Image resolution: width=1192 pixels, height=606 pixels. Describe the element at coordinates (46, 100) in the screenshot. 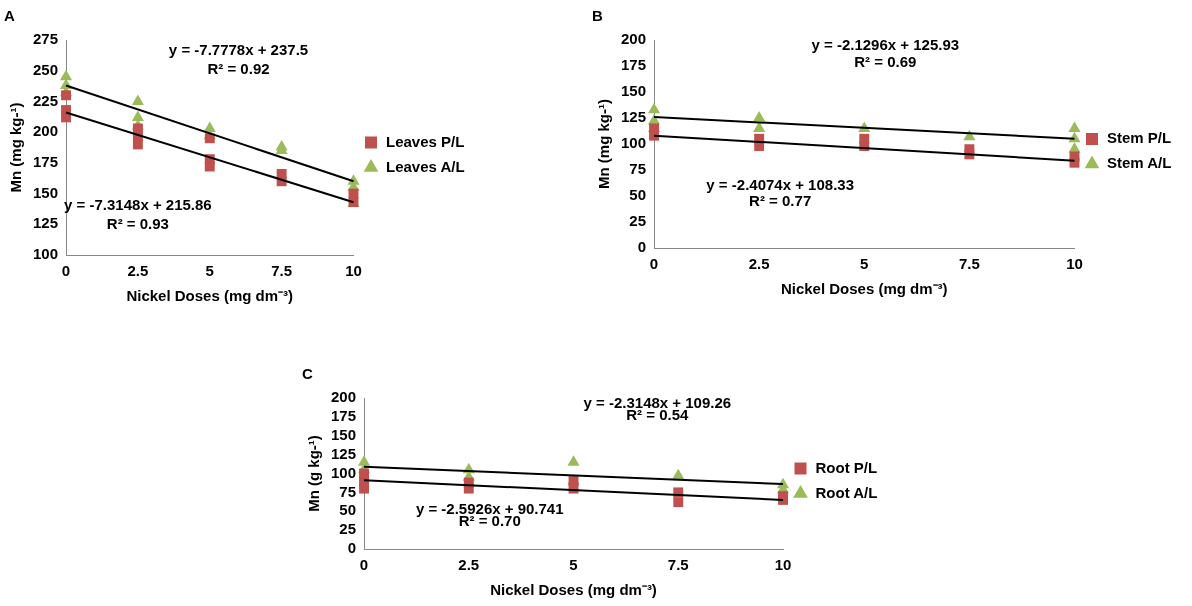

I see `y-tick-label: 225` at that location.